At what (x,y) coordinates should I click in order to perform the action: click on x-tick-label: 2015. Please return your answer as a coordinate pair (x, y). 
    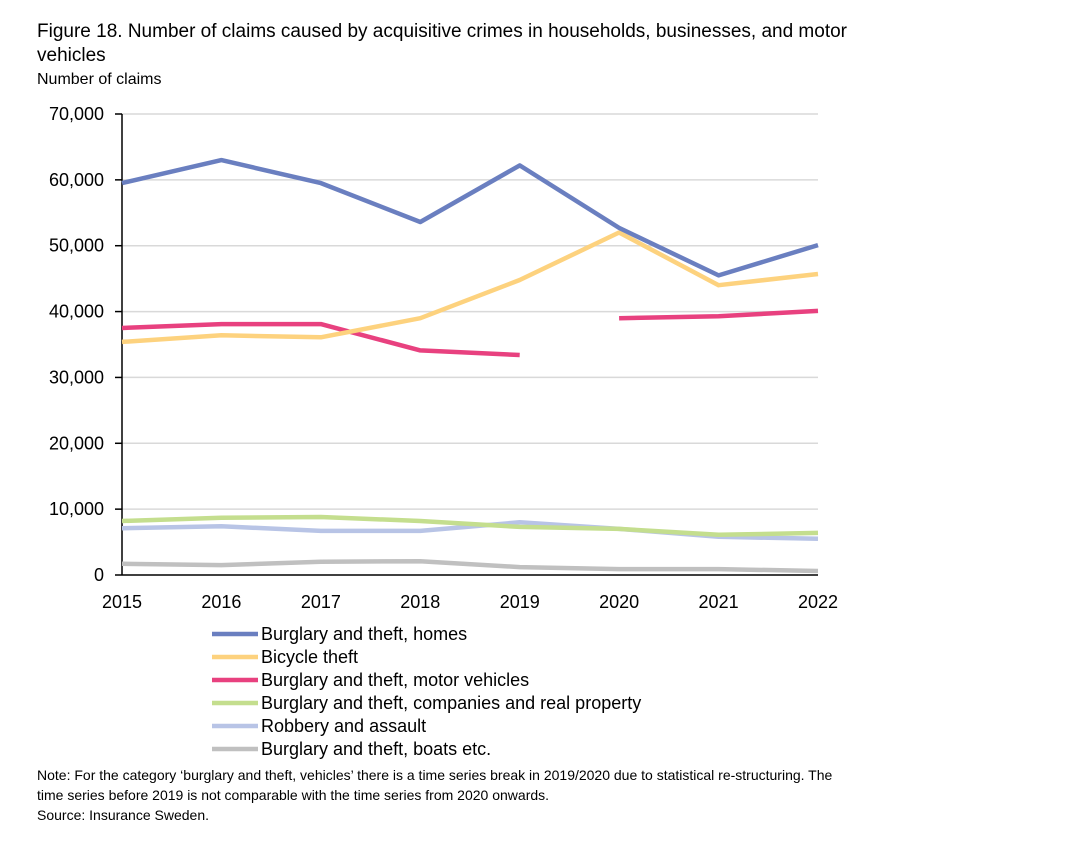
    Looking at the image, I should click on (122, 602).